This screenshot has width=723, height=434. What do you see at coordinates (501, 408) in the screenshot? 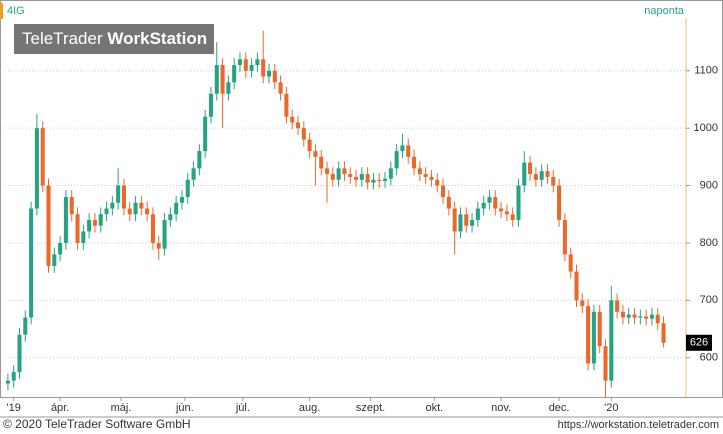
I see `x-tick-label: nov.` at bounding box center [501, 408].